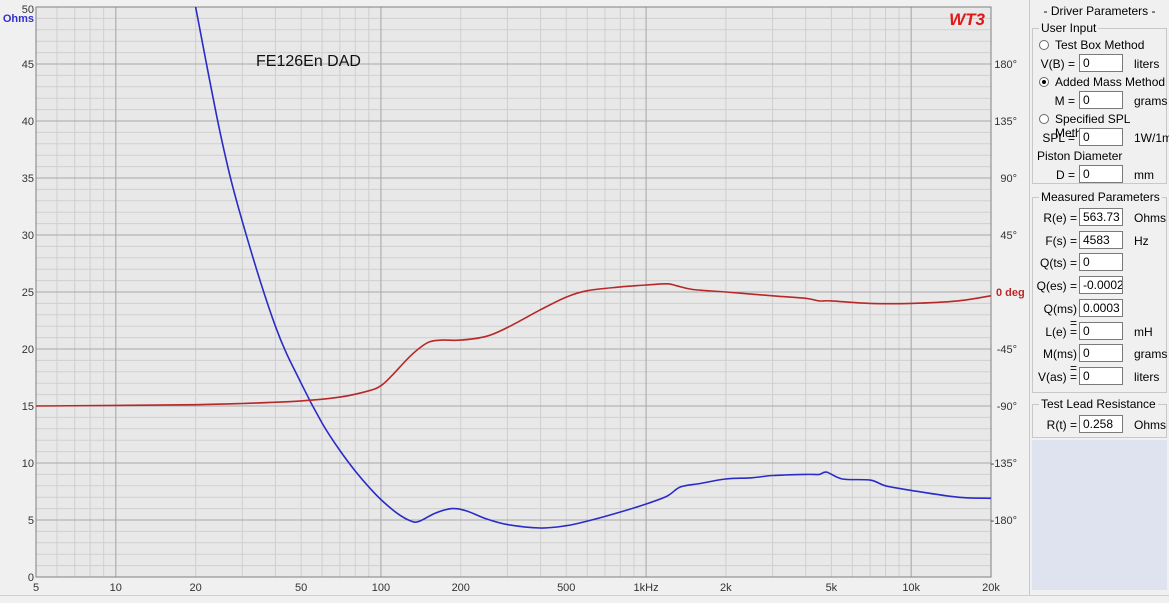 This screenshot has height=603, width=1169. Describe the element at coordinates (1057, 175) in the screenshot. I see `d-label: D =` at that location.